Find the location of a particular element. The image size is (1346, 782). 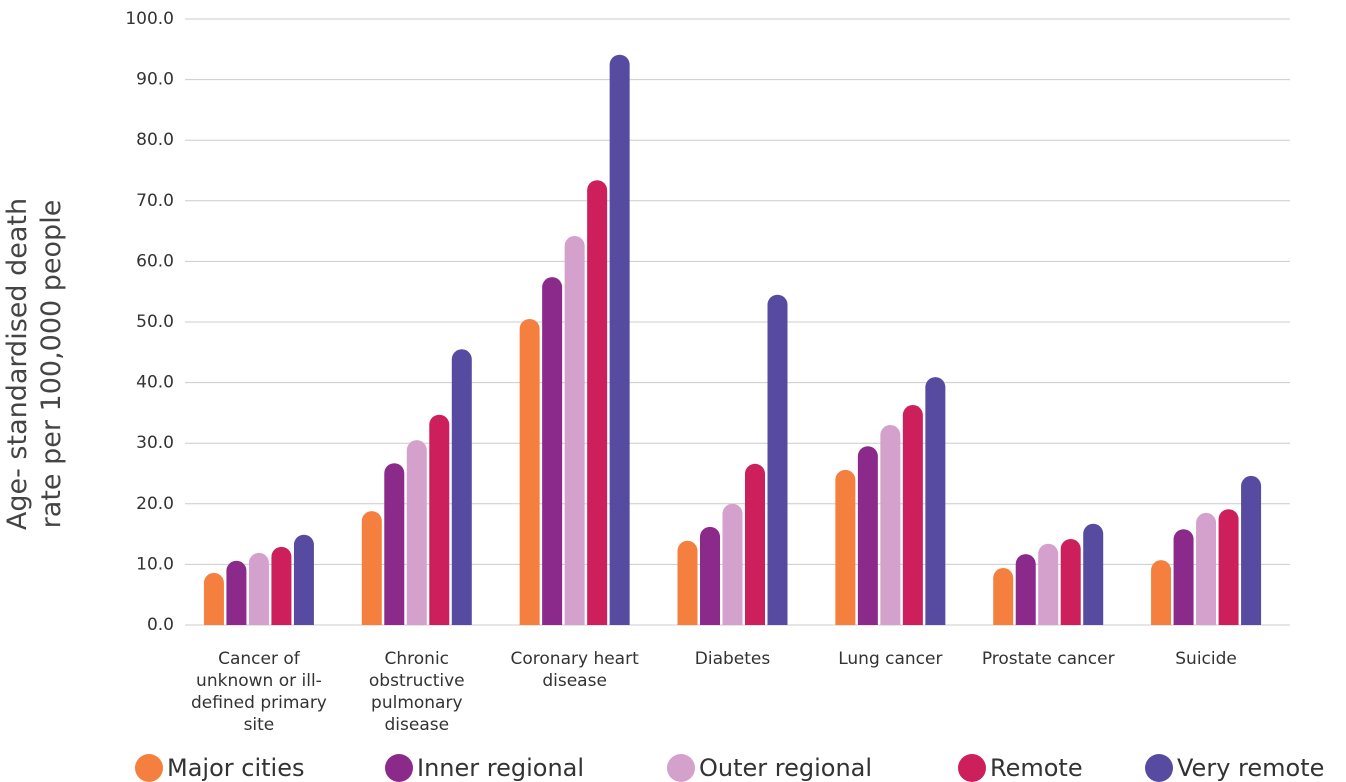

legend-label: Major cities is located at coordinates (236, 768).